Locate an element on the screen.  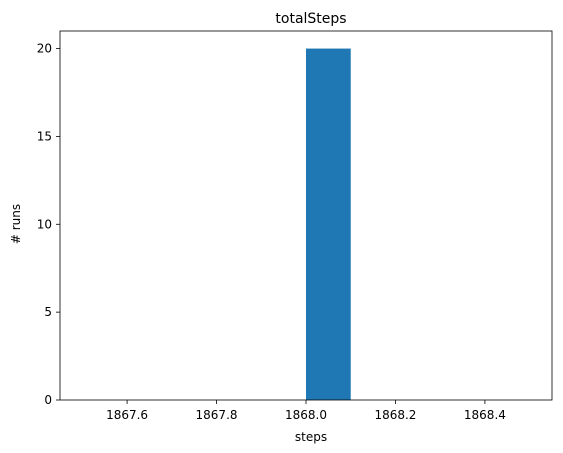
y-axis-ticks: 0 5 10 15 20 is located at coordinates (48, 224).